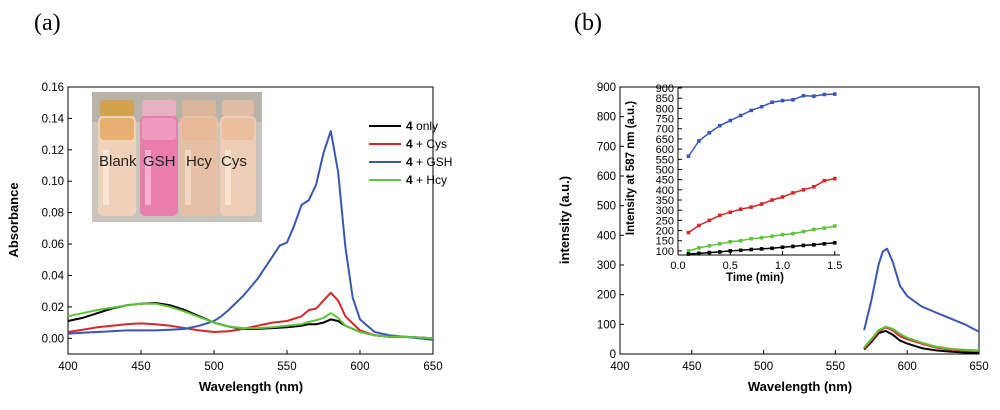 The height and width of the screenshot is (410, 1000). Describe the element at coordinates (921, 290) in the screenshot. I see `b-line-4-gsh` at that location.